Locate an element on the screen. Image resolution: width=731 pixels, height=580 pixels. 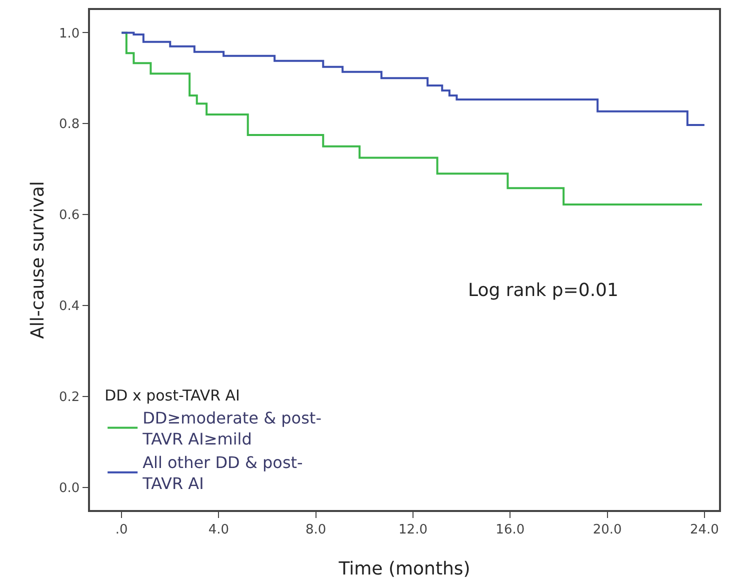
y-tick-label: 0.0 is located at coordinates (69, 488).